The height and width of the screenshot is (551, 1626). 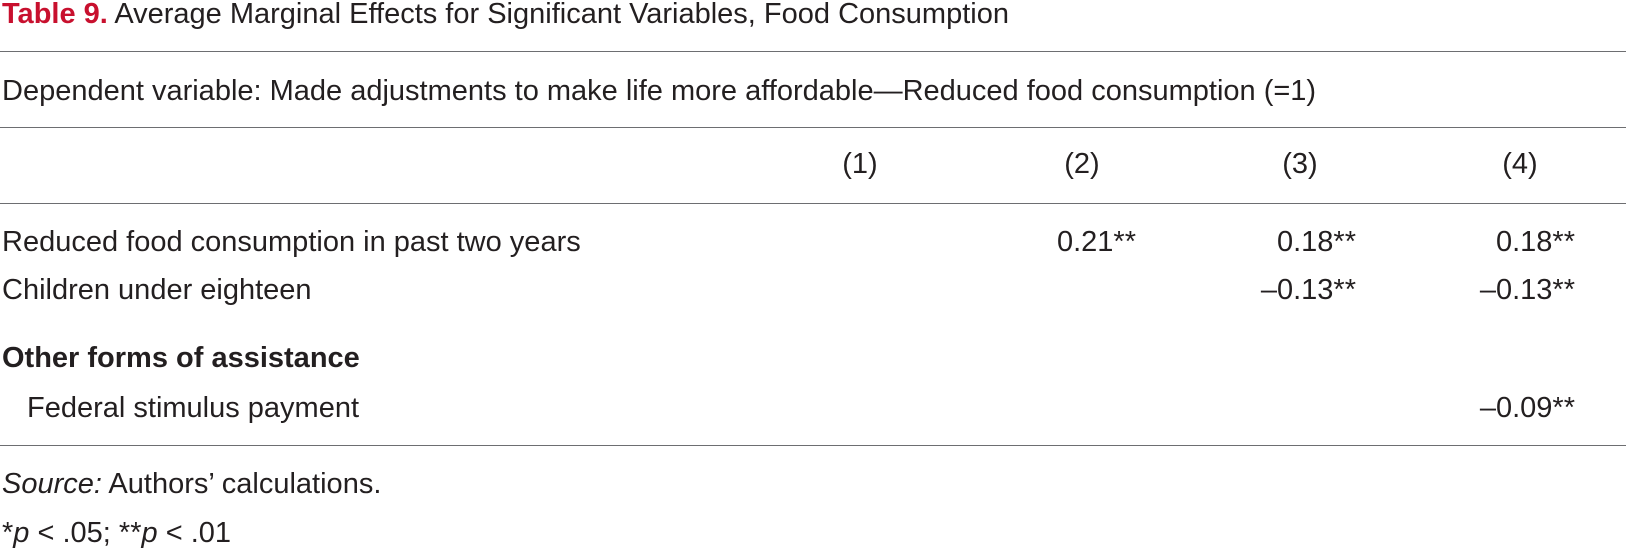 I want to click on group-title: Other forms of assistance, so click(x=181, y=358).